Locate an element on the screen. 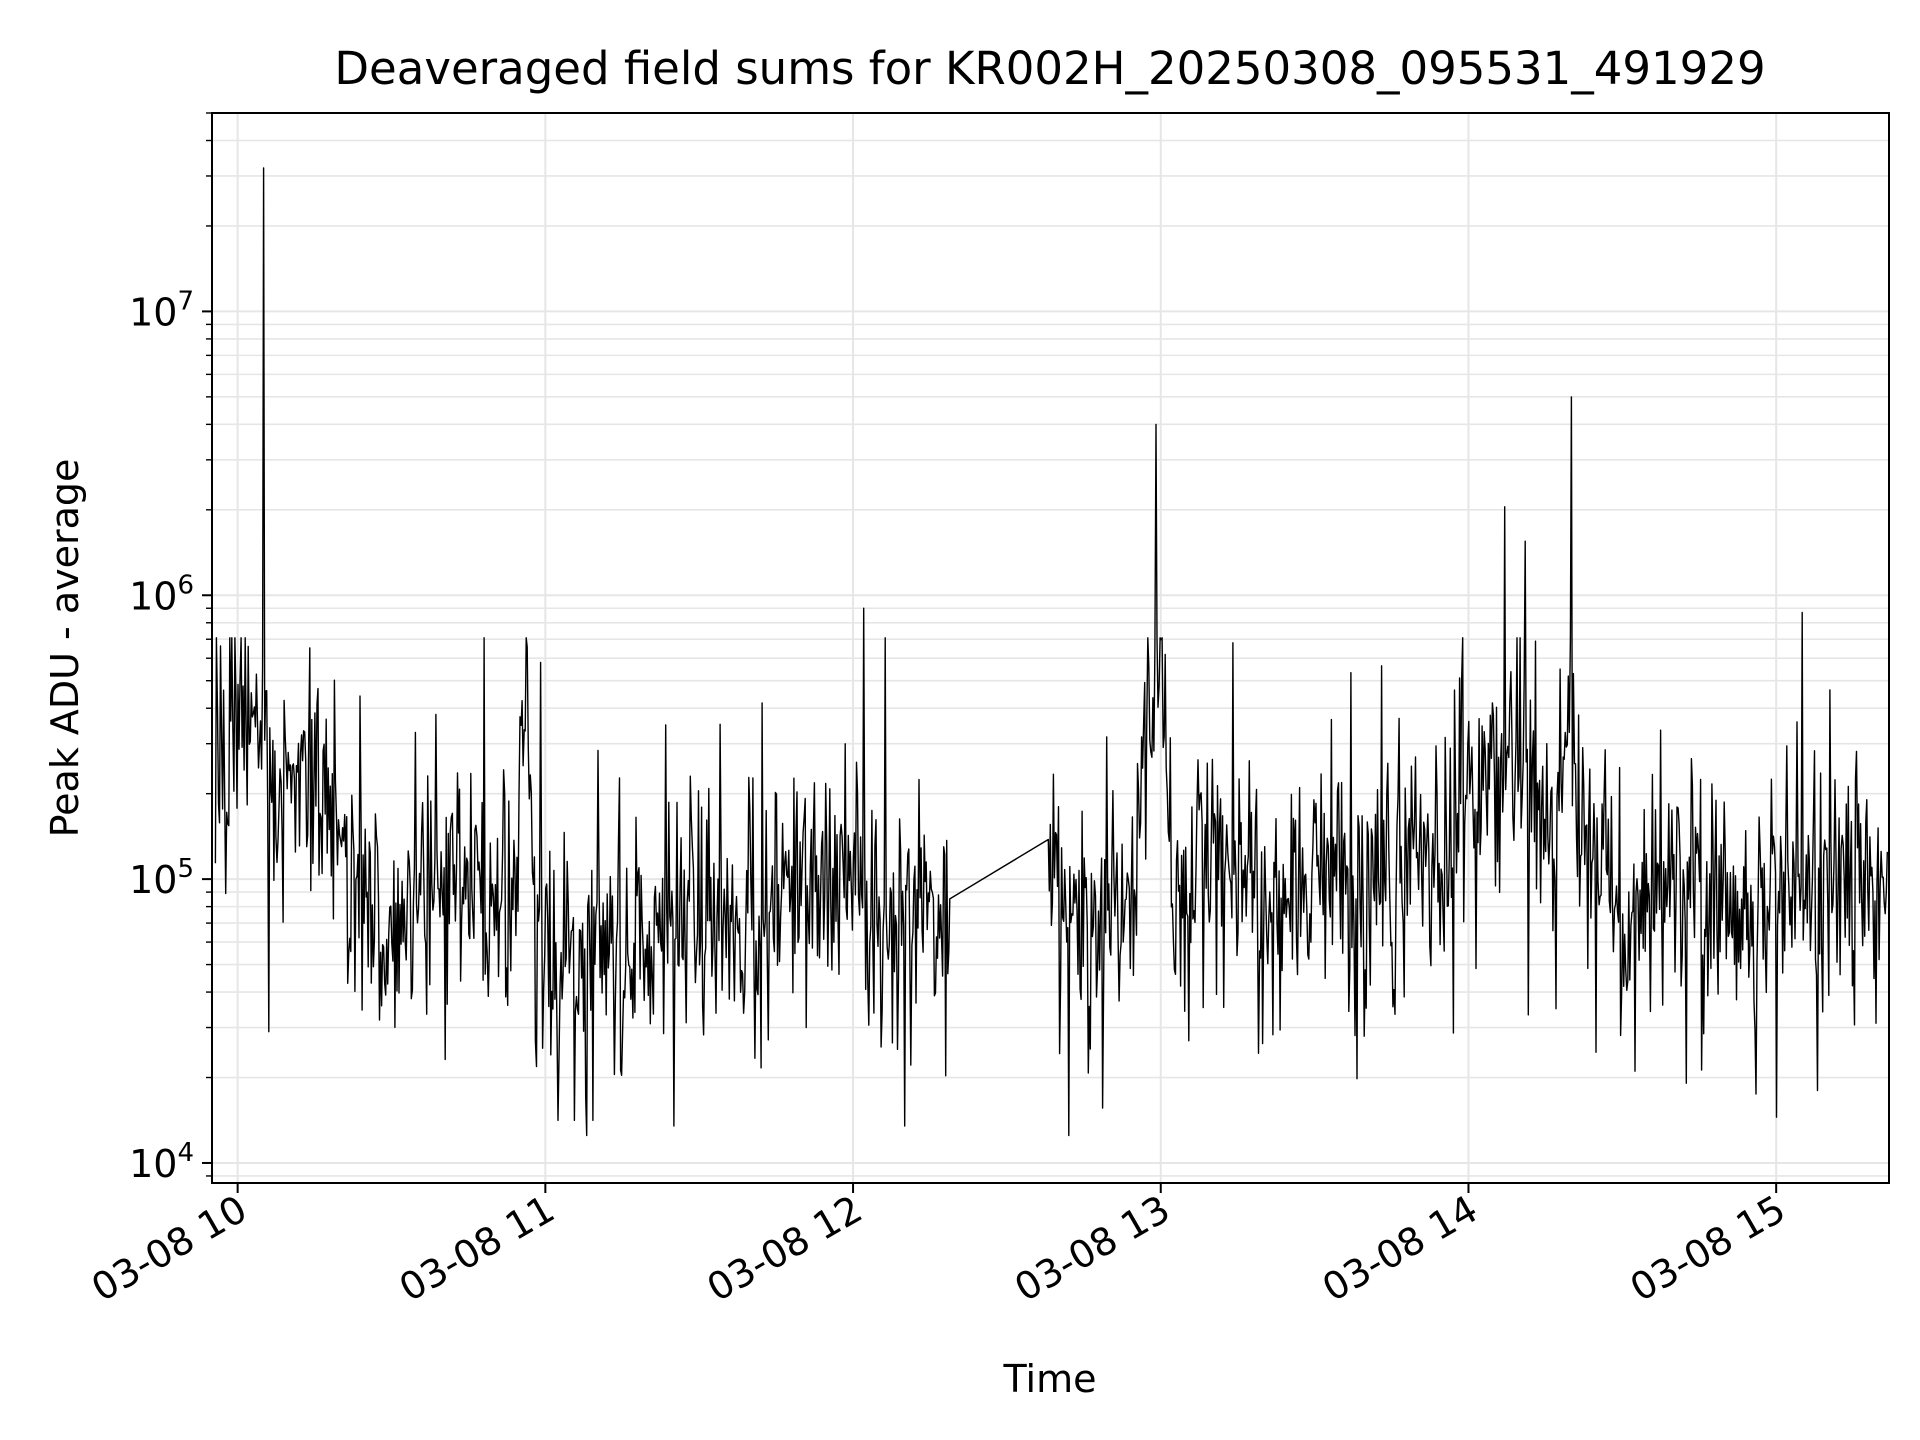 This screenshot has width=1920, height=1440. y-axis: 104 105 106 107 is located at coordinates (170, 649).